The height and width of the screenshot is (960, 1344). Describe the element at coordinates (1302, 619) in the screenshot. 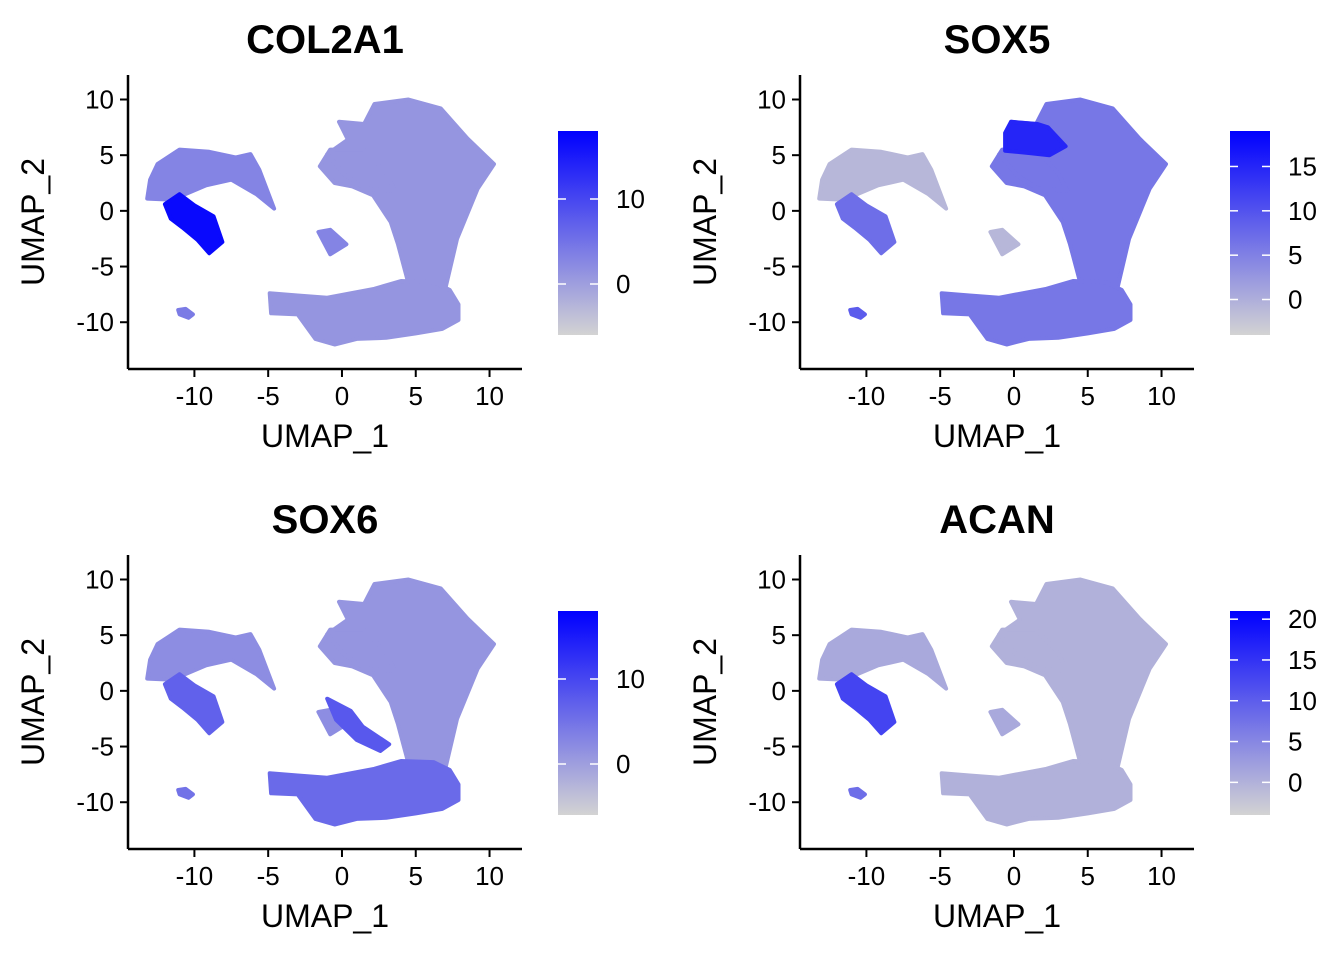

I see `colorbar-tick-label: 20` at that location.